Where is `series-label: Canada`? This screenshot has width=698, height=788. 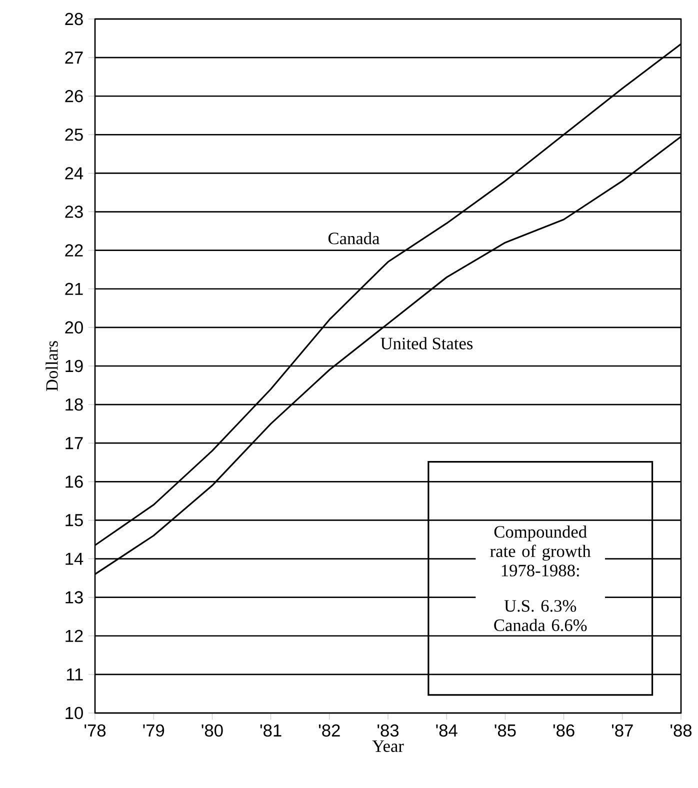 series-label: Canada is located at coordinates (354, 238).